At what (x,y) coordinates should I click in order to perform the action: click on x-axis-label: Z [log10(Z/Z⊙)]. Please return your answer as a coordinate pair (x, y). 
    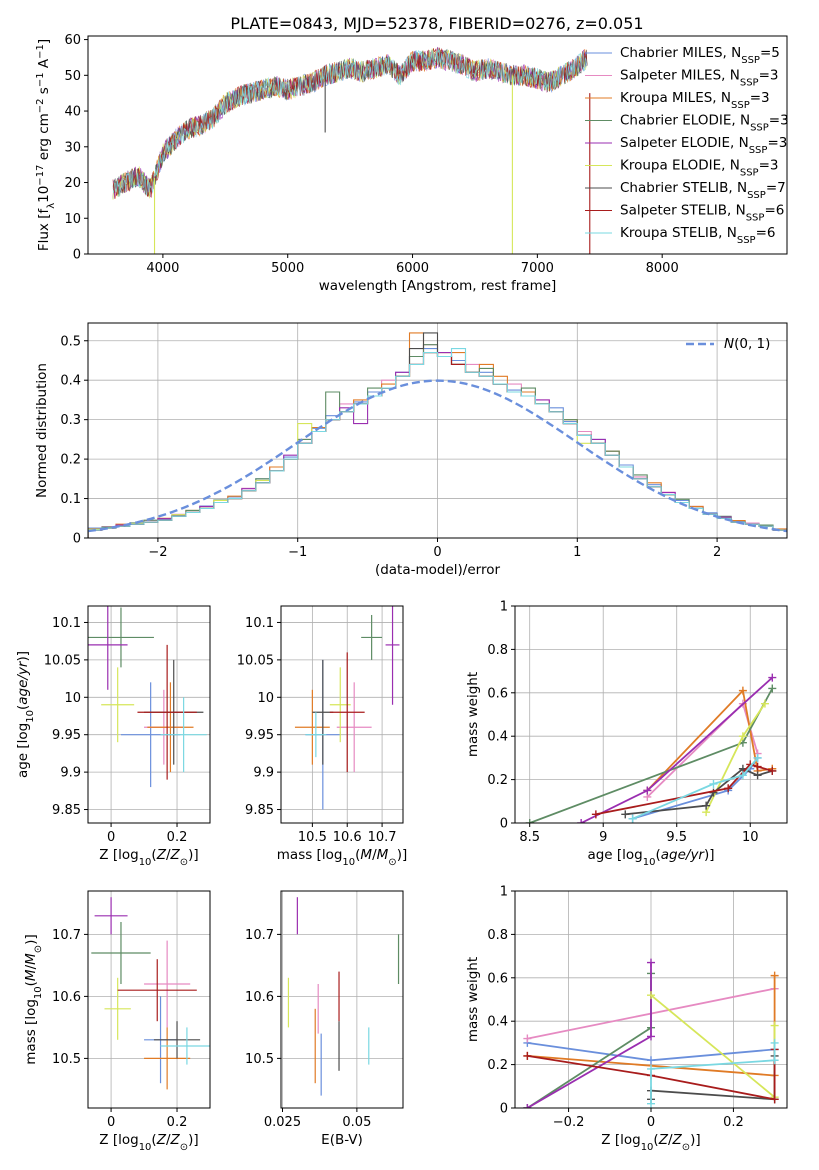
    Looking at the image, I should click on (650, 1142).